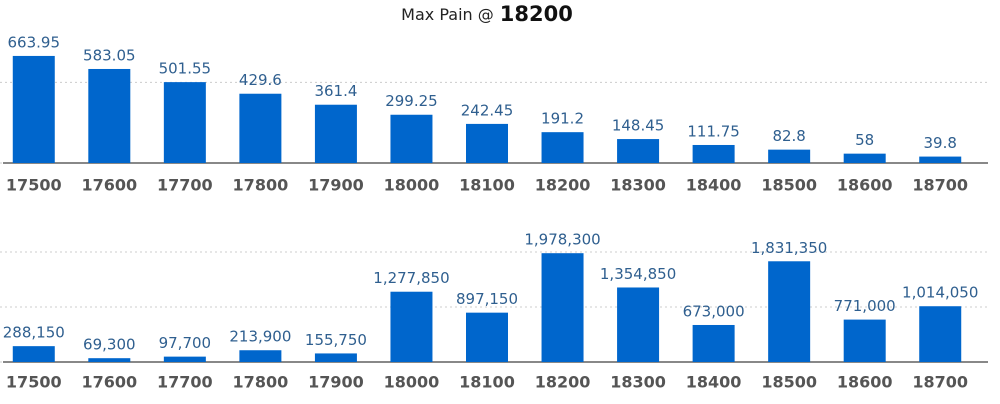  Describe the element at coordinates (34, 333) in the screenshot. I see `value-label: 288,150` at that location.